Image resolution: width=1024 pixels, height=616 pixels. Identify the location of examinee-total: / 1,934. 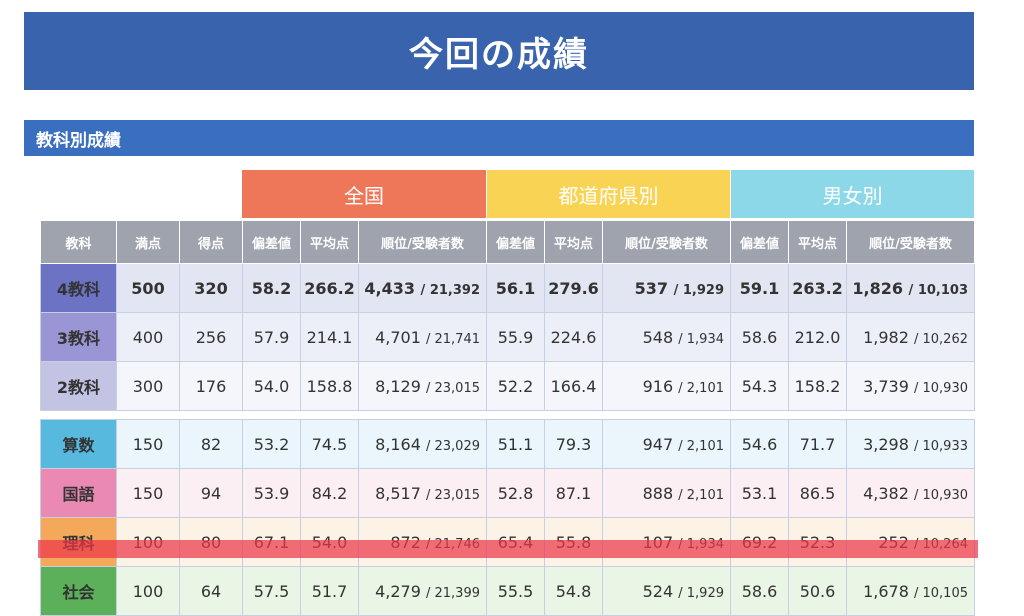
(701, 339).